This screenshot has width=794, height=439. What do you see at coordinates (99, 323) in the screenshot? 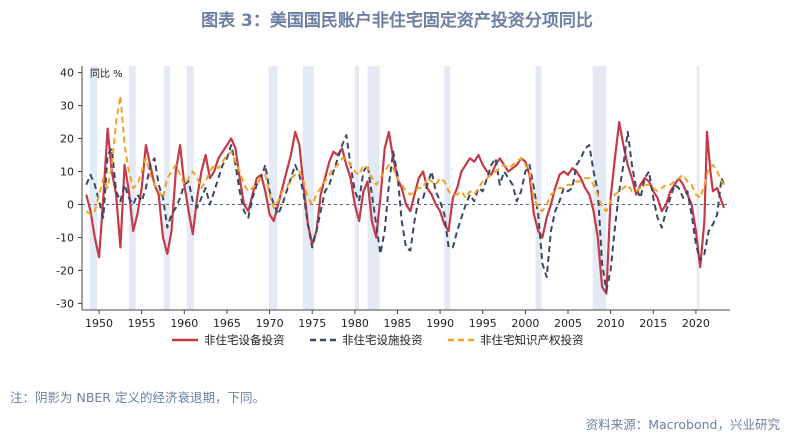
I see `x-tick-label: 1950` at bounding box center [99, 323].